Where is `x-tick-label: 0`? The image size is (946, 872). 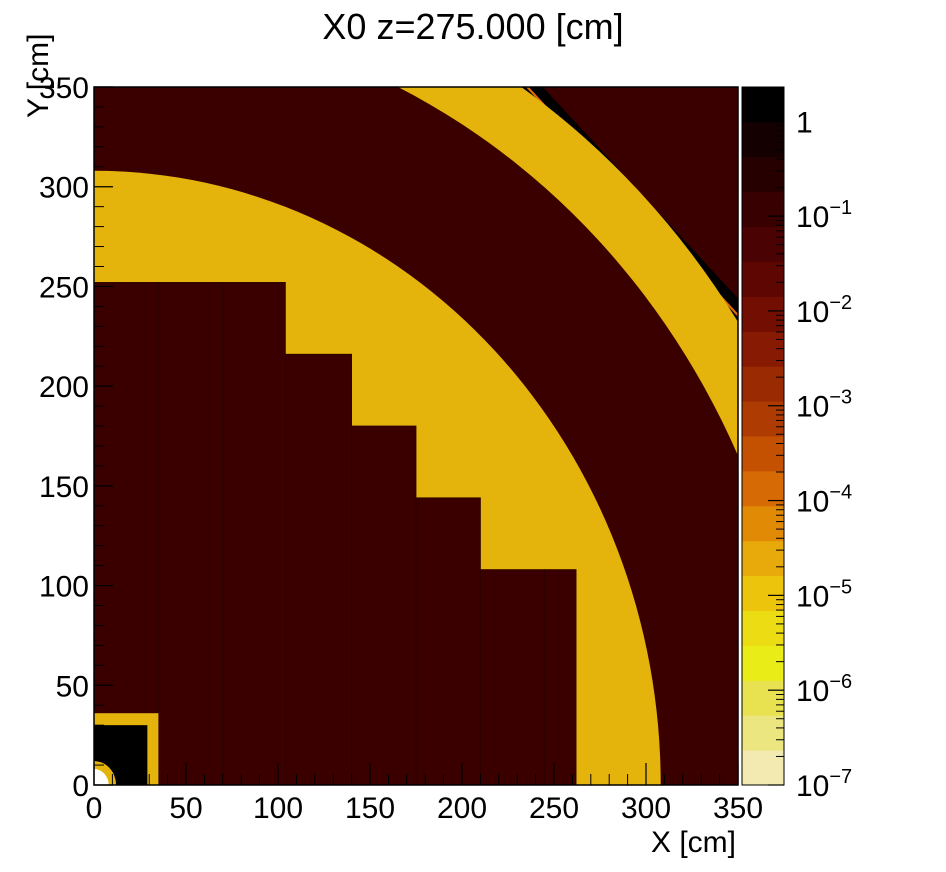 x-tick-label: 0 is located at coordinates (94, 808).